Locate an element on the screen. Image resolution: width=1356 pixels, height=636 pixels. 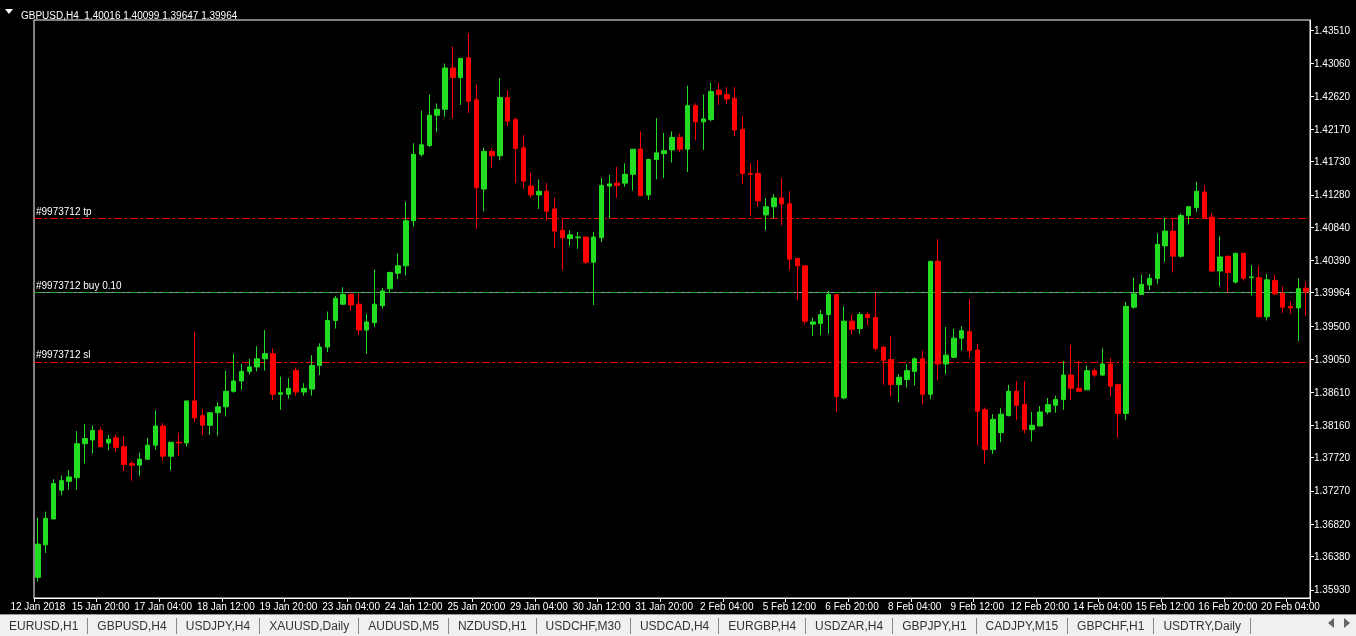
y-tick-label: 1.37270 is located at coordinates (1332, 491).